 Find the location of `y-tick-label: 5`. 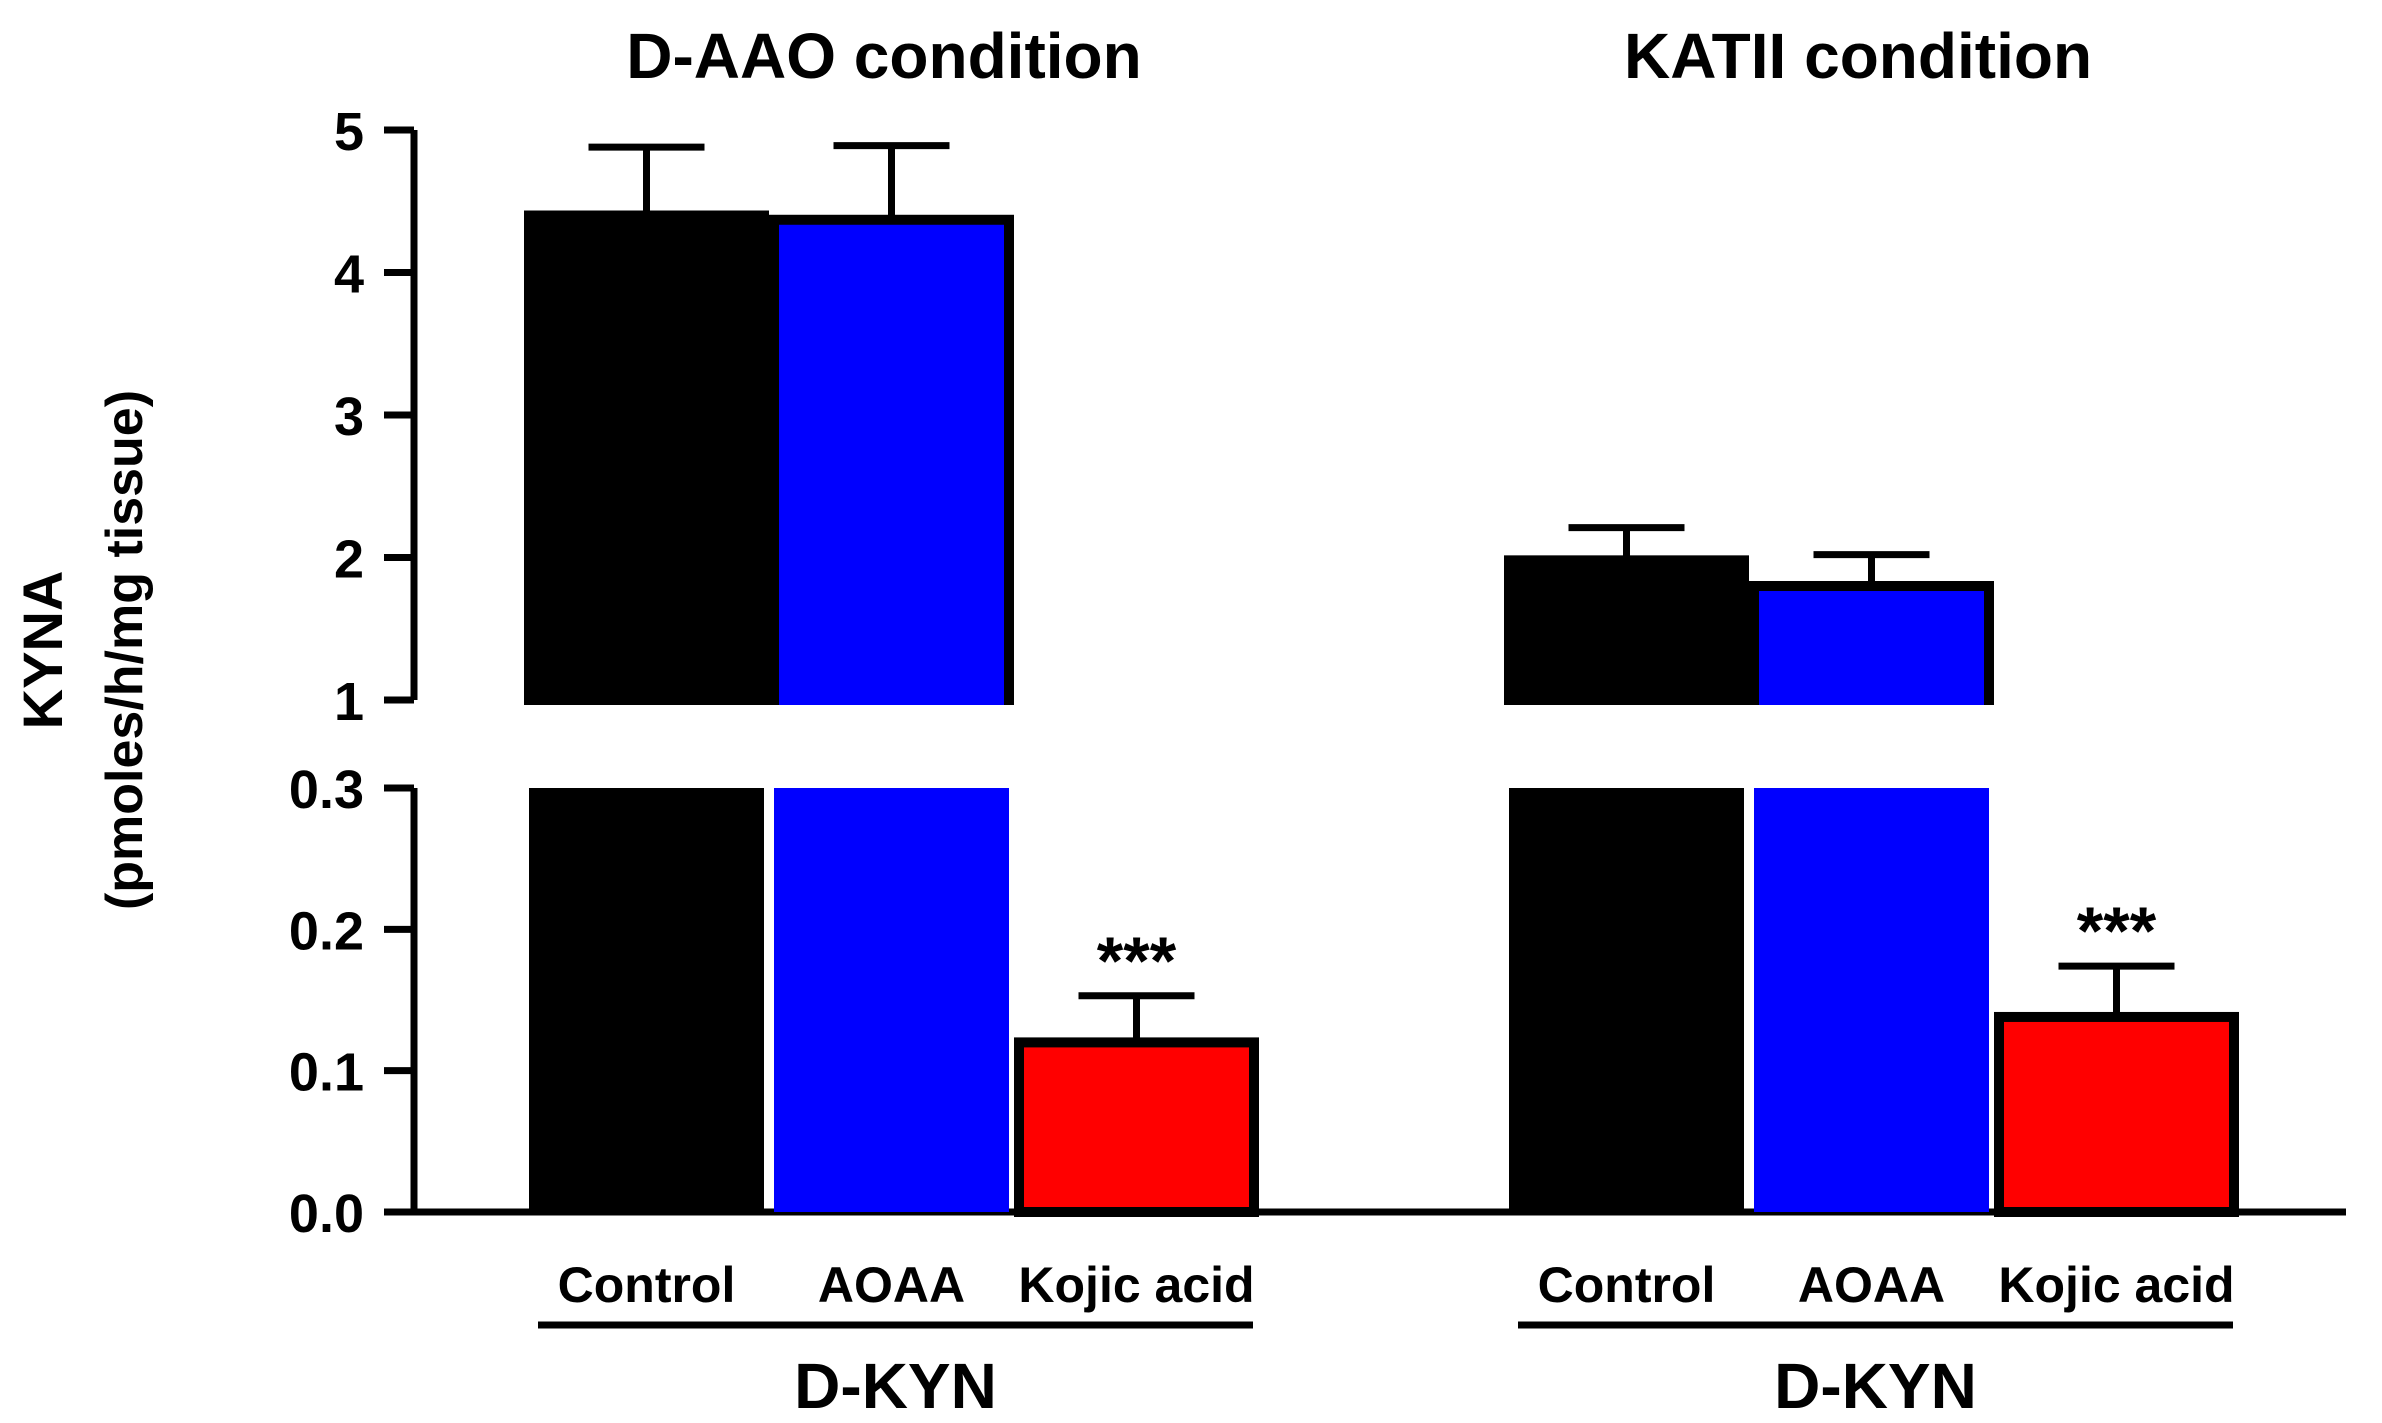

y-tick-label: 5 is located at coordinates (349, 132).